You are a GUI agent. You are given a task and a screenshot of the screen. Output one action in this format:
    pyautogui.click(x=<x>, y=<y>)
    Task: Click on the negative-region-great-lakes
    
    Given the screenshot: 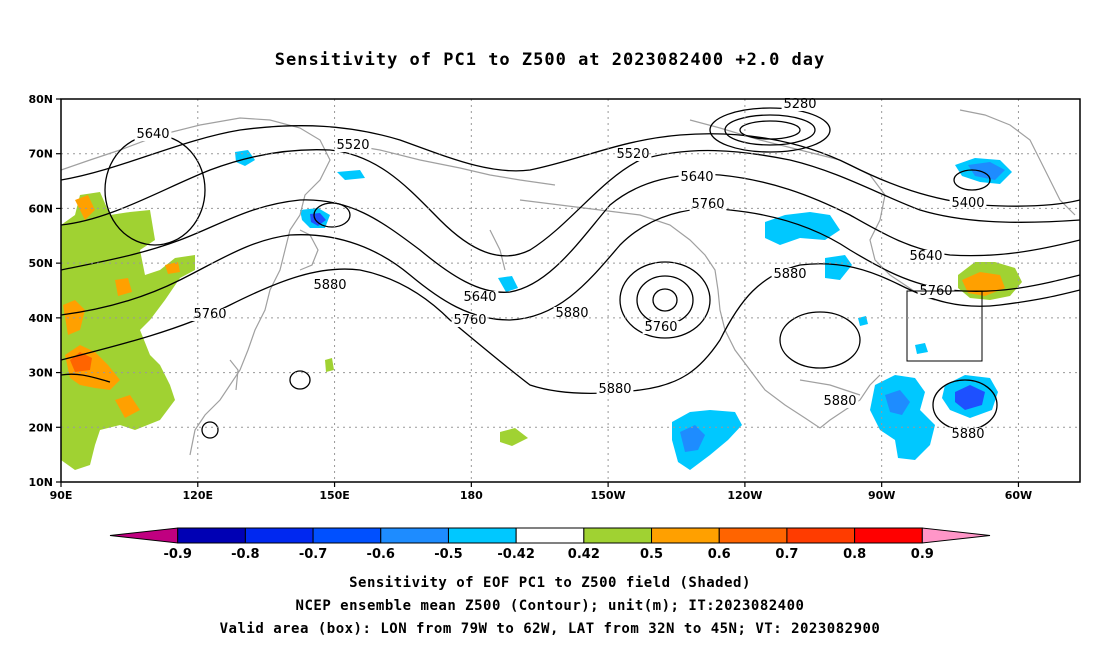 What is the action you would take?
    pyautogui.click(x=838, y=267)
    